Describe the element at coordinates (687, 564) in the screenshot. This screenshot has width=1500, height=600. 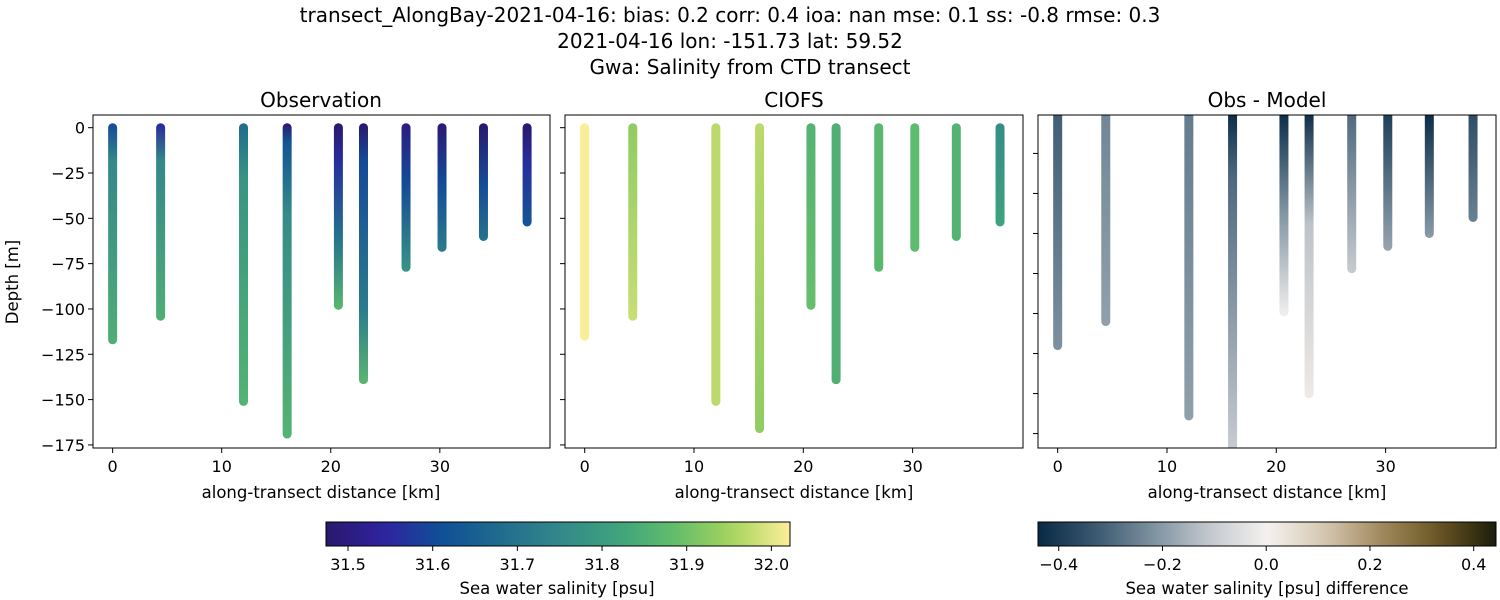
I see `colorbar-0-tick-label-4: 31.9` at that location.